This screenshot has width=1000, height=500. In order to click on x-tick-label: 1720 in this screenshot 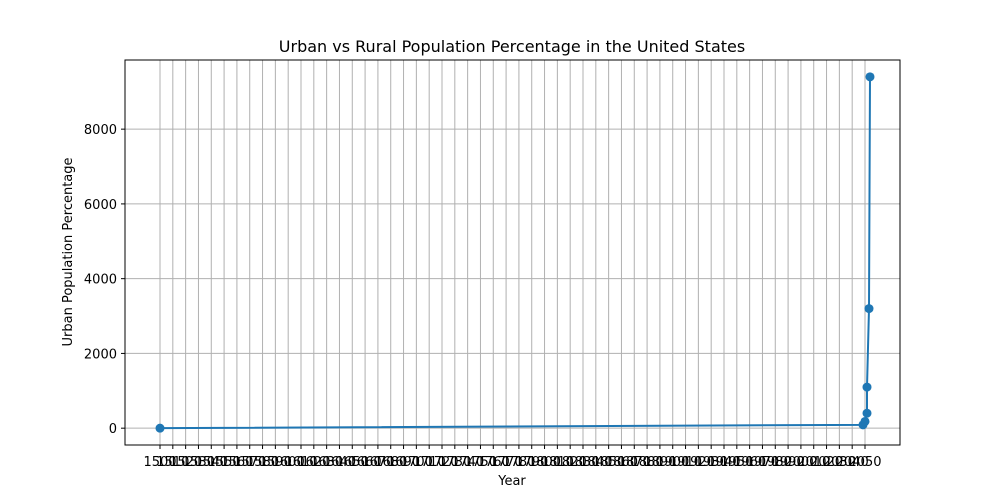, I will do `click(441, 462)`.